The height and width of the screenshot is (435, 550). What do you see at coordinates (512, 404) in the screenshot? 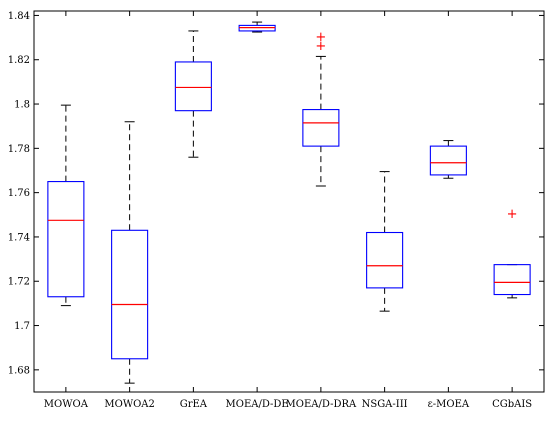
I see `x-tick-label: CGbAIS` at bounding box center [512, 404].